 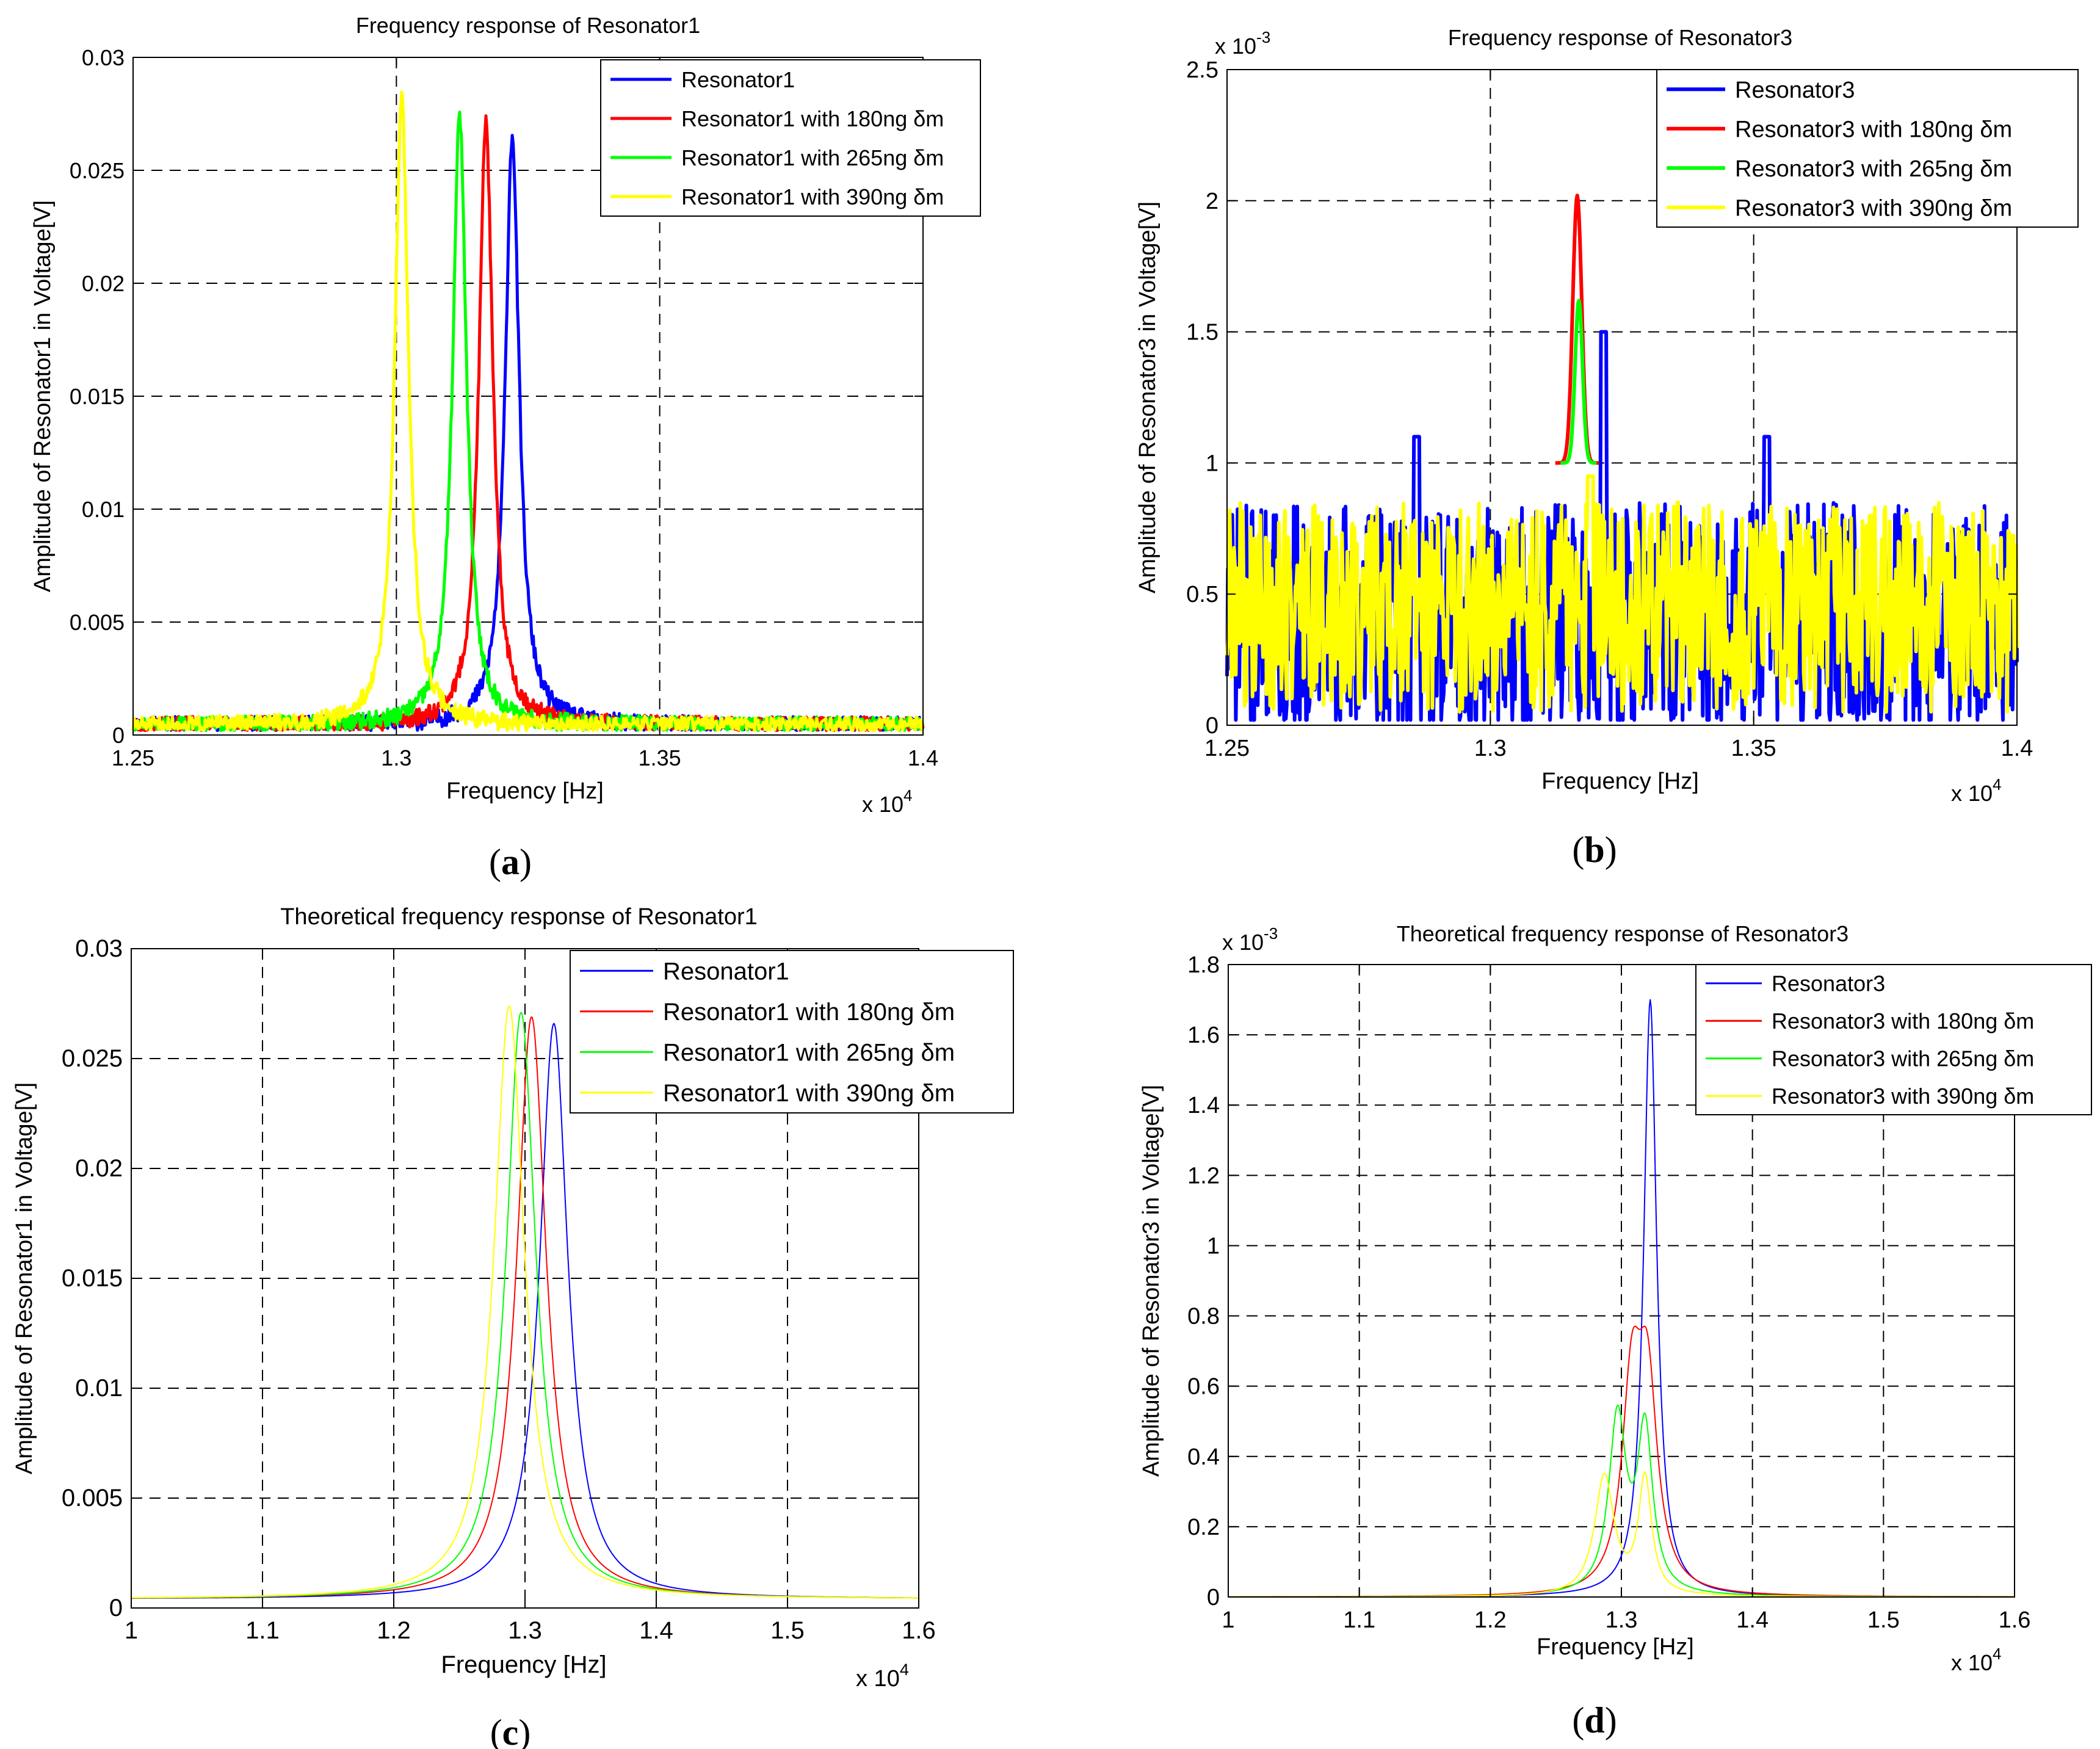 What do you see at coordinates (510, 1730) in the screenshot?
I see `panel-caption: (c)` at bounding box center [510, 1730].